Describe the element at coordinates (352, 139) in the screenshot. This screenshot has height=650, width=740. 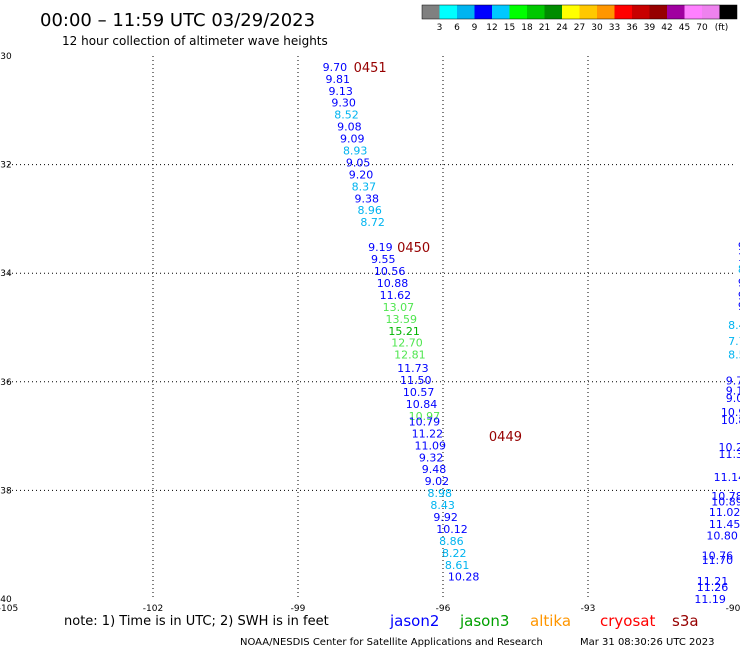
I see `wave-height-value: 9.09` at that location.